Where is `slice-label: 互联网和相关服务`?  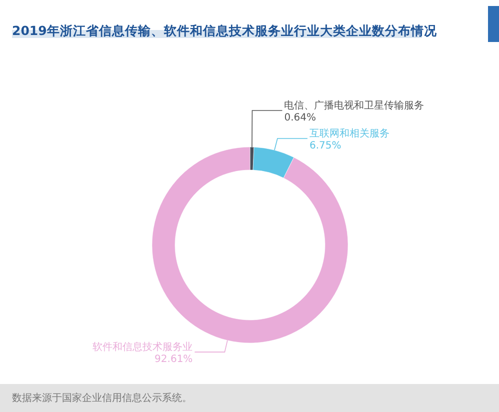 slice-label: 互联网和相关服务 is located at coordinates (349, 133).